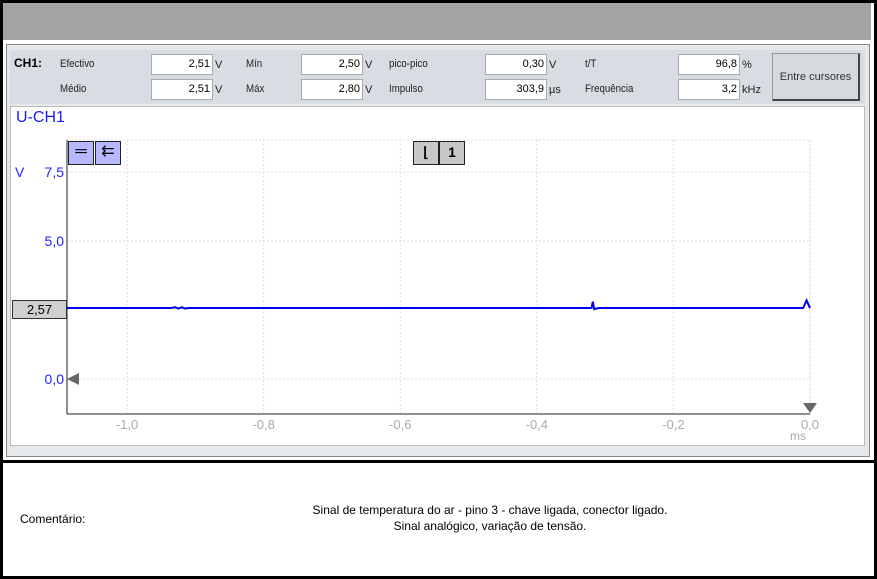 This screenshot has height=579, width=877. What do you see at coordinates (20, 172) in the screenshot?
I see `y-axis-unit: V` at bounding box center [20, 172].